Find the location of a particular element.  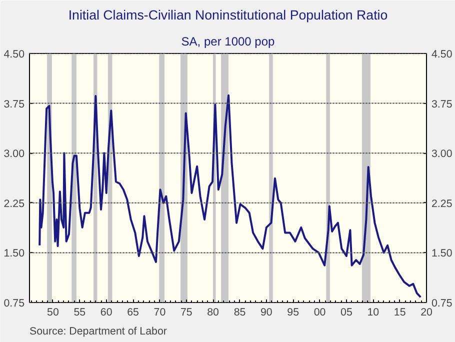

x-tick-label: 10 is located at coordinates (373, 312).